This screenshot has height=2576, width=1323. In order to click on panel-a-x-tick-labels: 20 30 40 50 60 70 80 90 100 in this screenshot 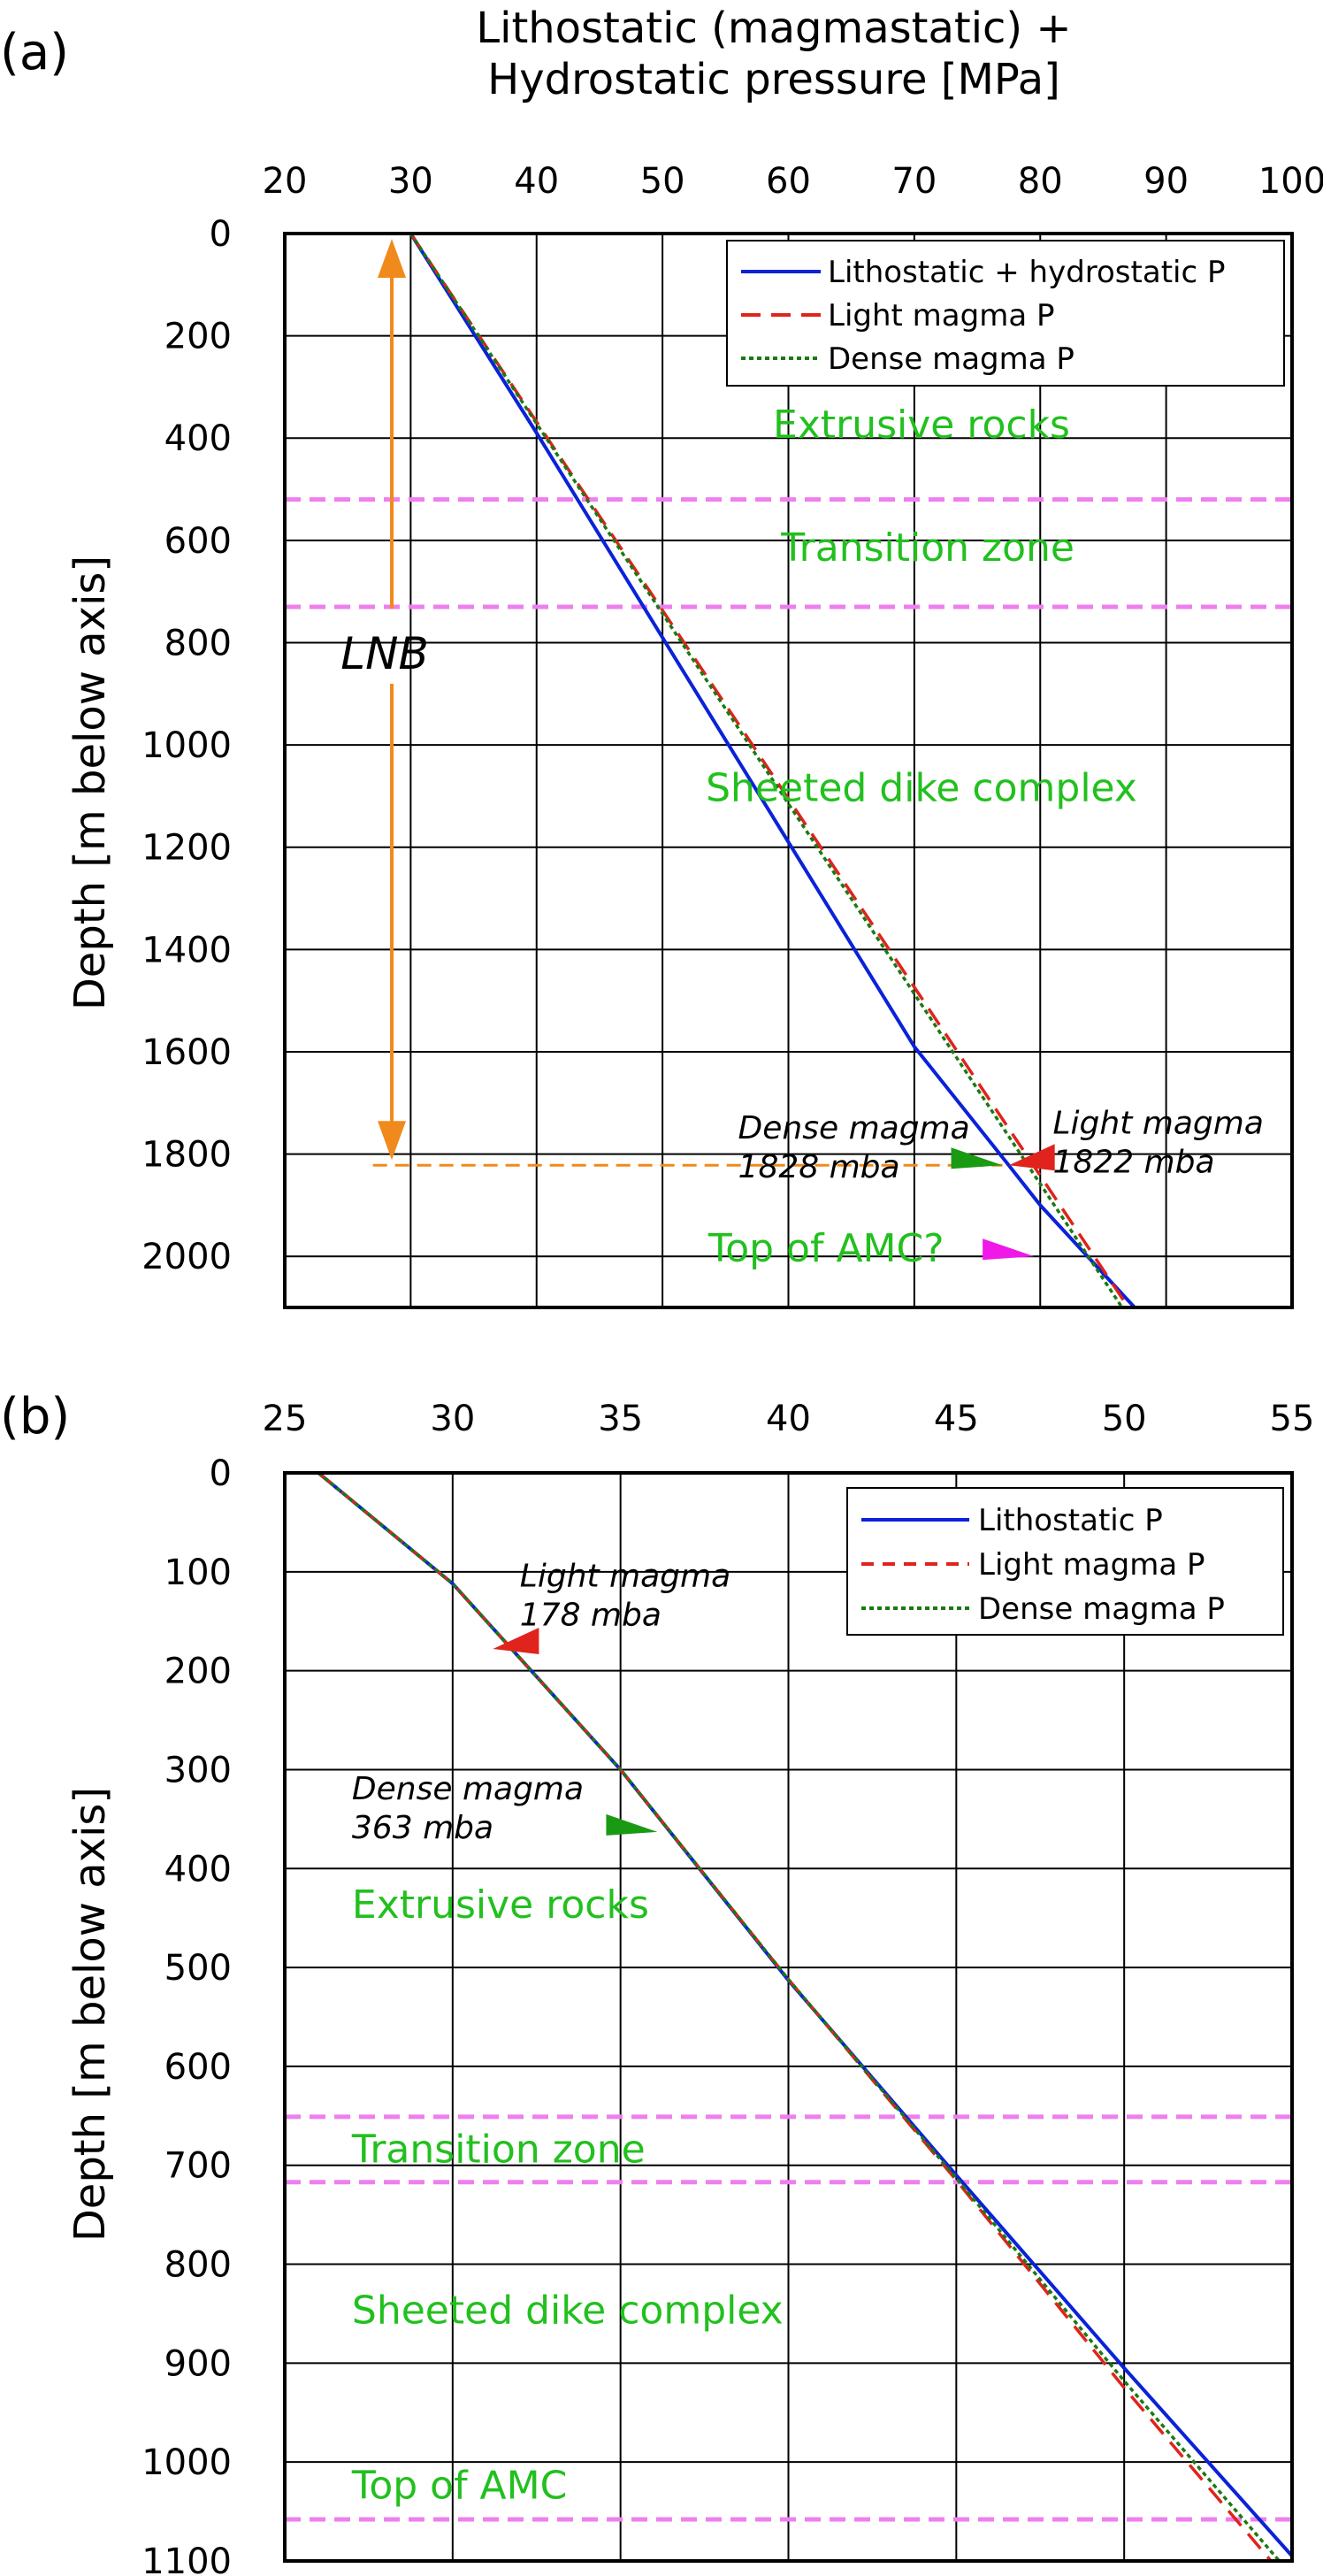, I will do `click(793, 181)`.